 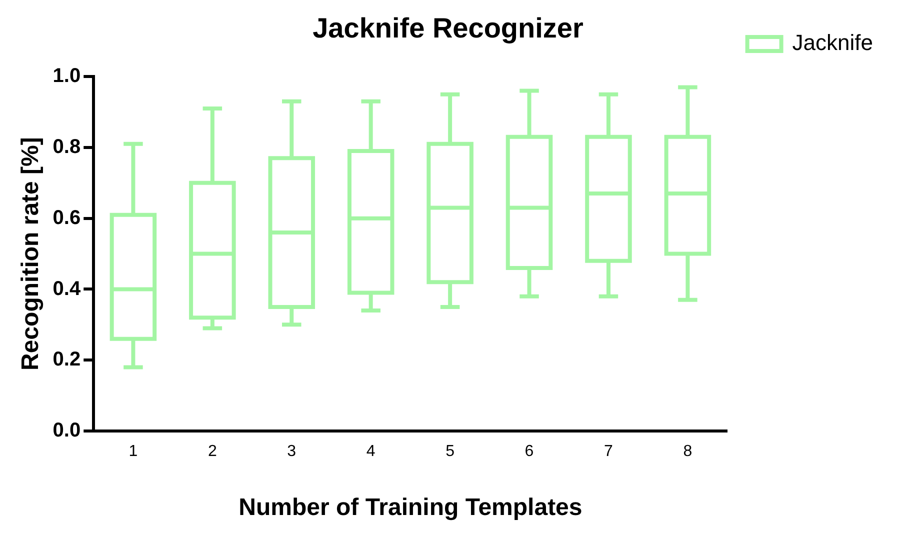 What do you see at coordinates (66, 217) in the screenshot?
I see `y-tick-label: 0.6` at bounding box center [66, 217].